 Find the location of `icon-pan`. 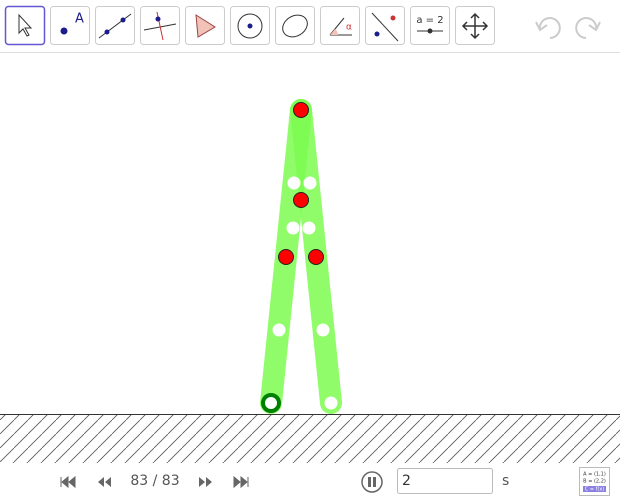

icon-pan is located at coordinates (475, 26).